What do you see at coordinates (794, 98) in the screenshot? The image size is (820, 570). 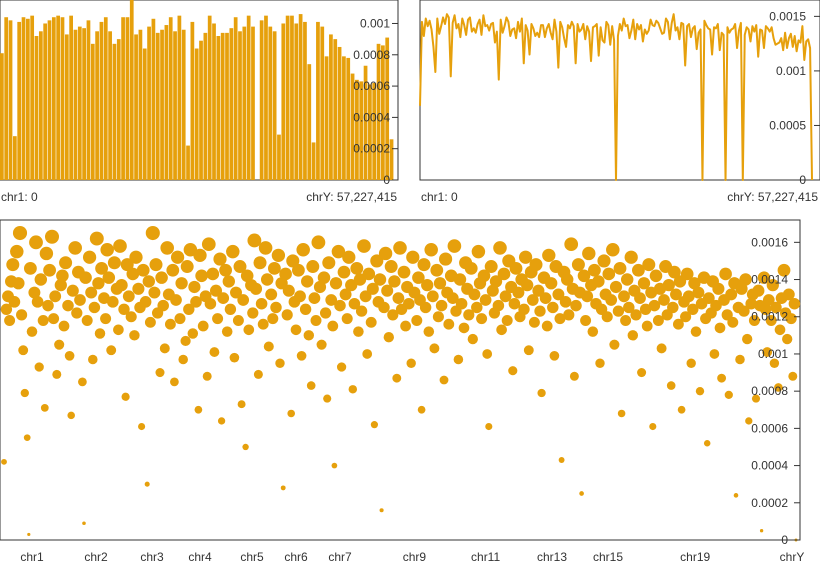 I see `line-y-axis: 0 0.0005 0.001 0.0015` at bounding box center [794, 98].